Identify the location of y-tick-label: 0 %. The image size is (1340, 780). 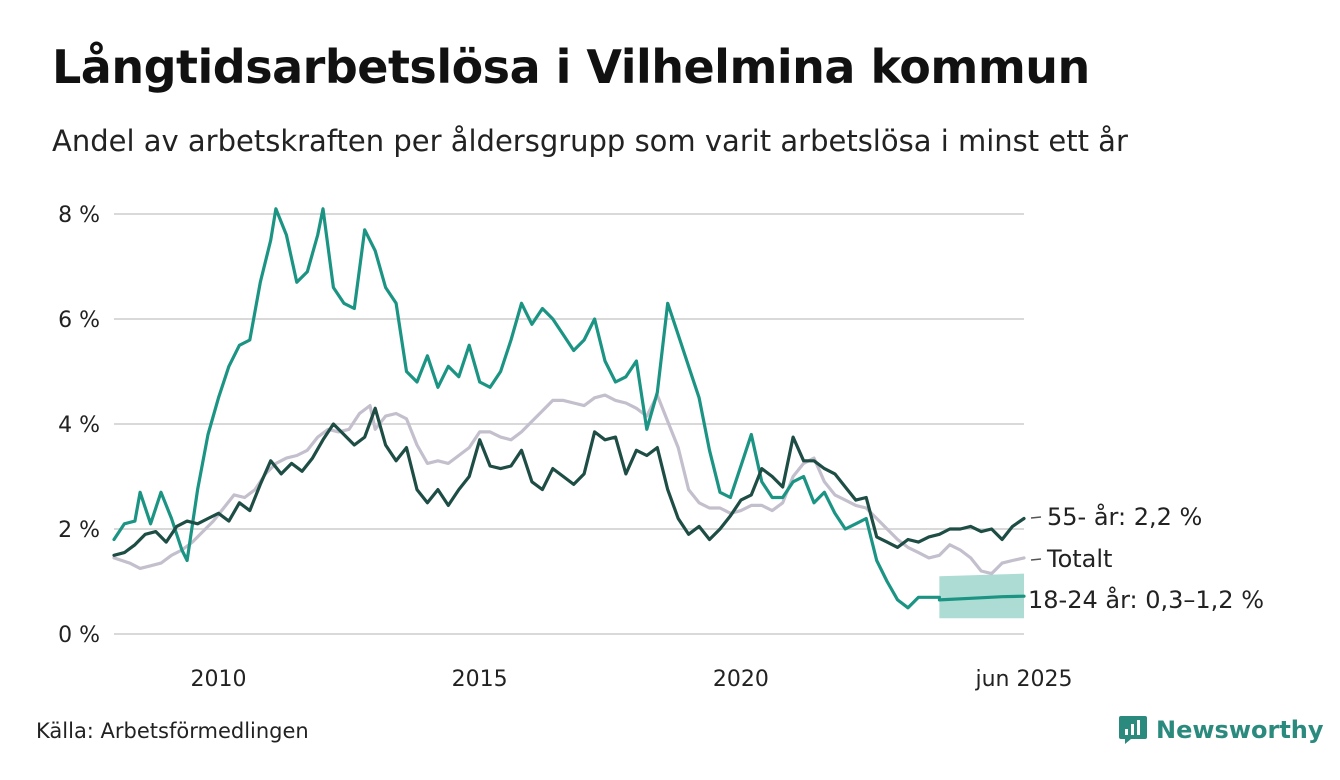
(79, 635).